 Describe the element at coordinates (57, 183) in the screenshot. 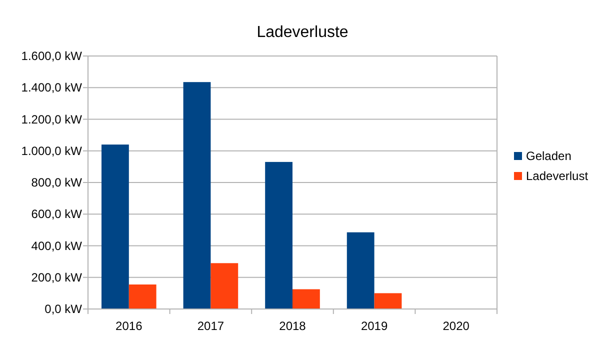

I see `y-tick-label: 800,0 kW` at that location.